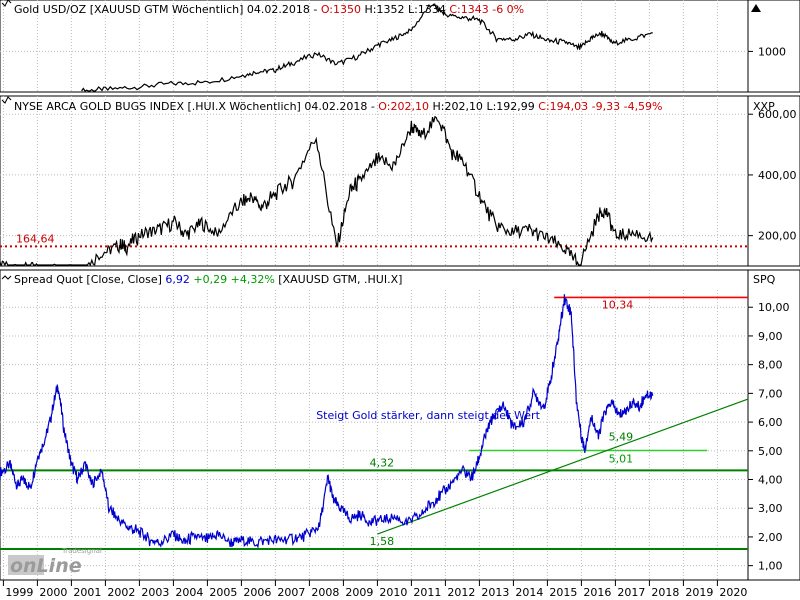  What do you see at coordinates (777, 236) in the screenshot?
I see `hui-ytick-label: 200,00` at bounding box center [777, 236].